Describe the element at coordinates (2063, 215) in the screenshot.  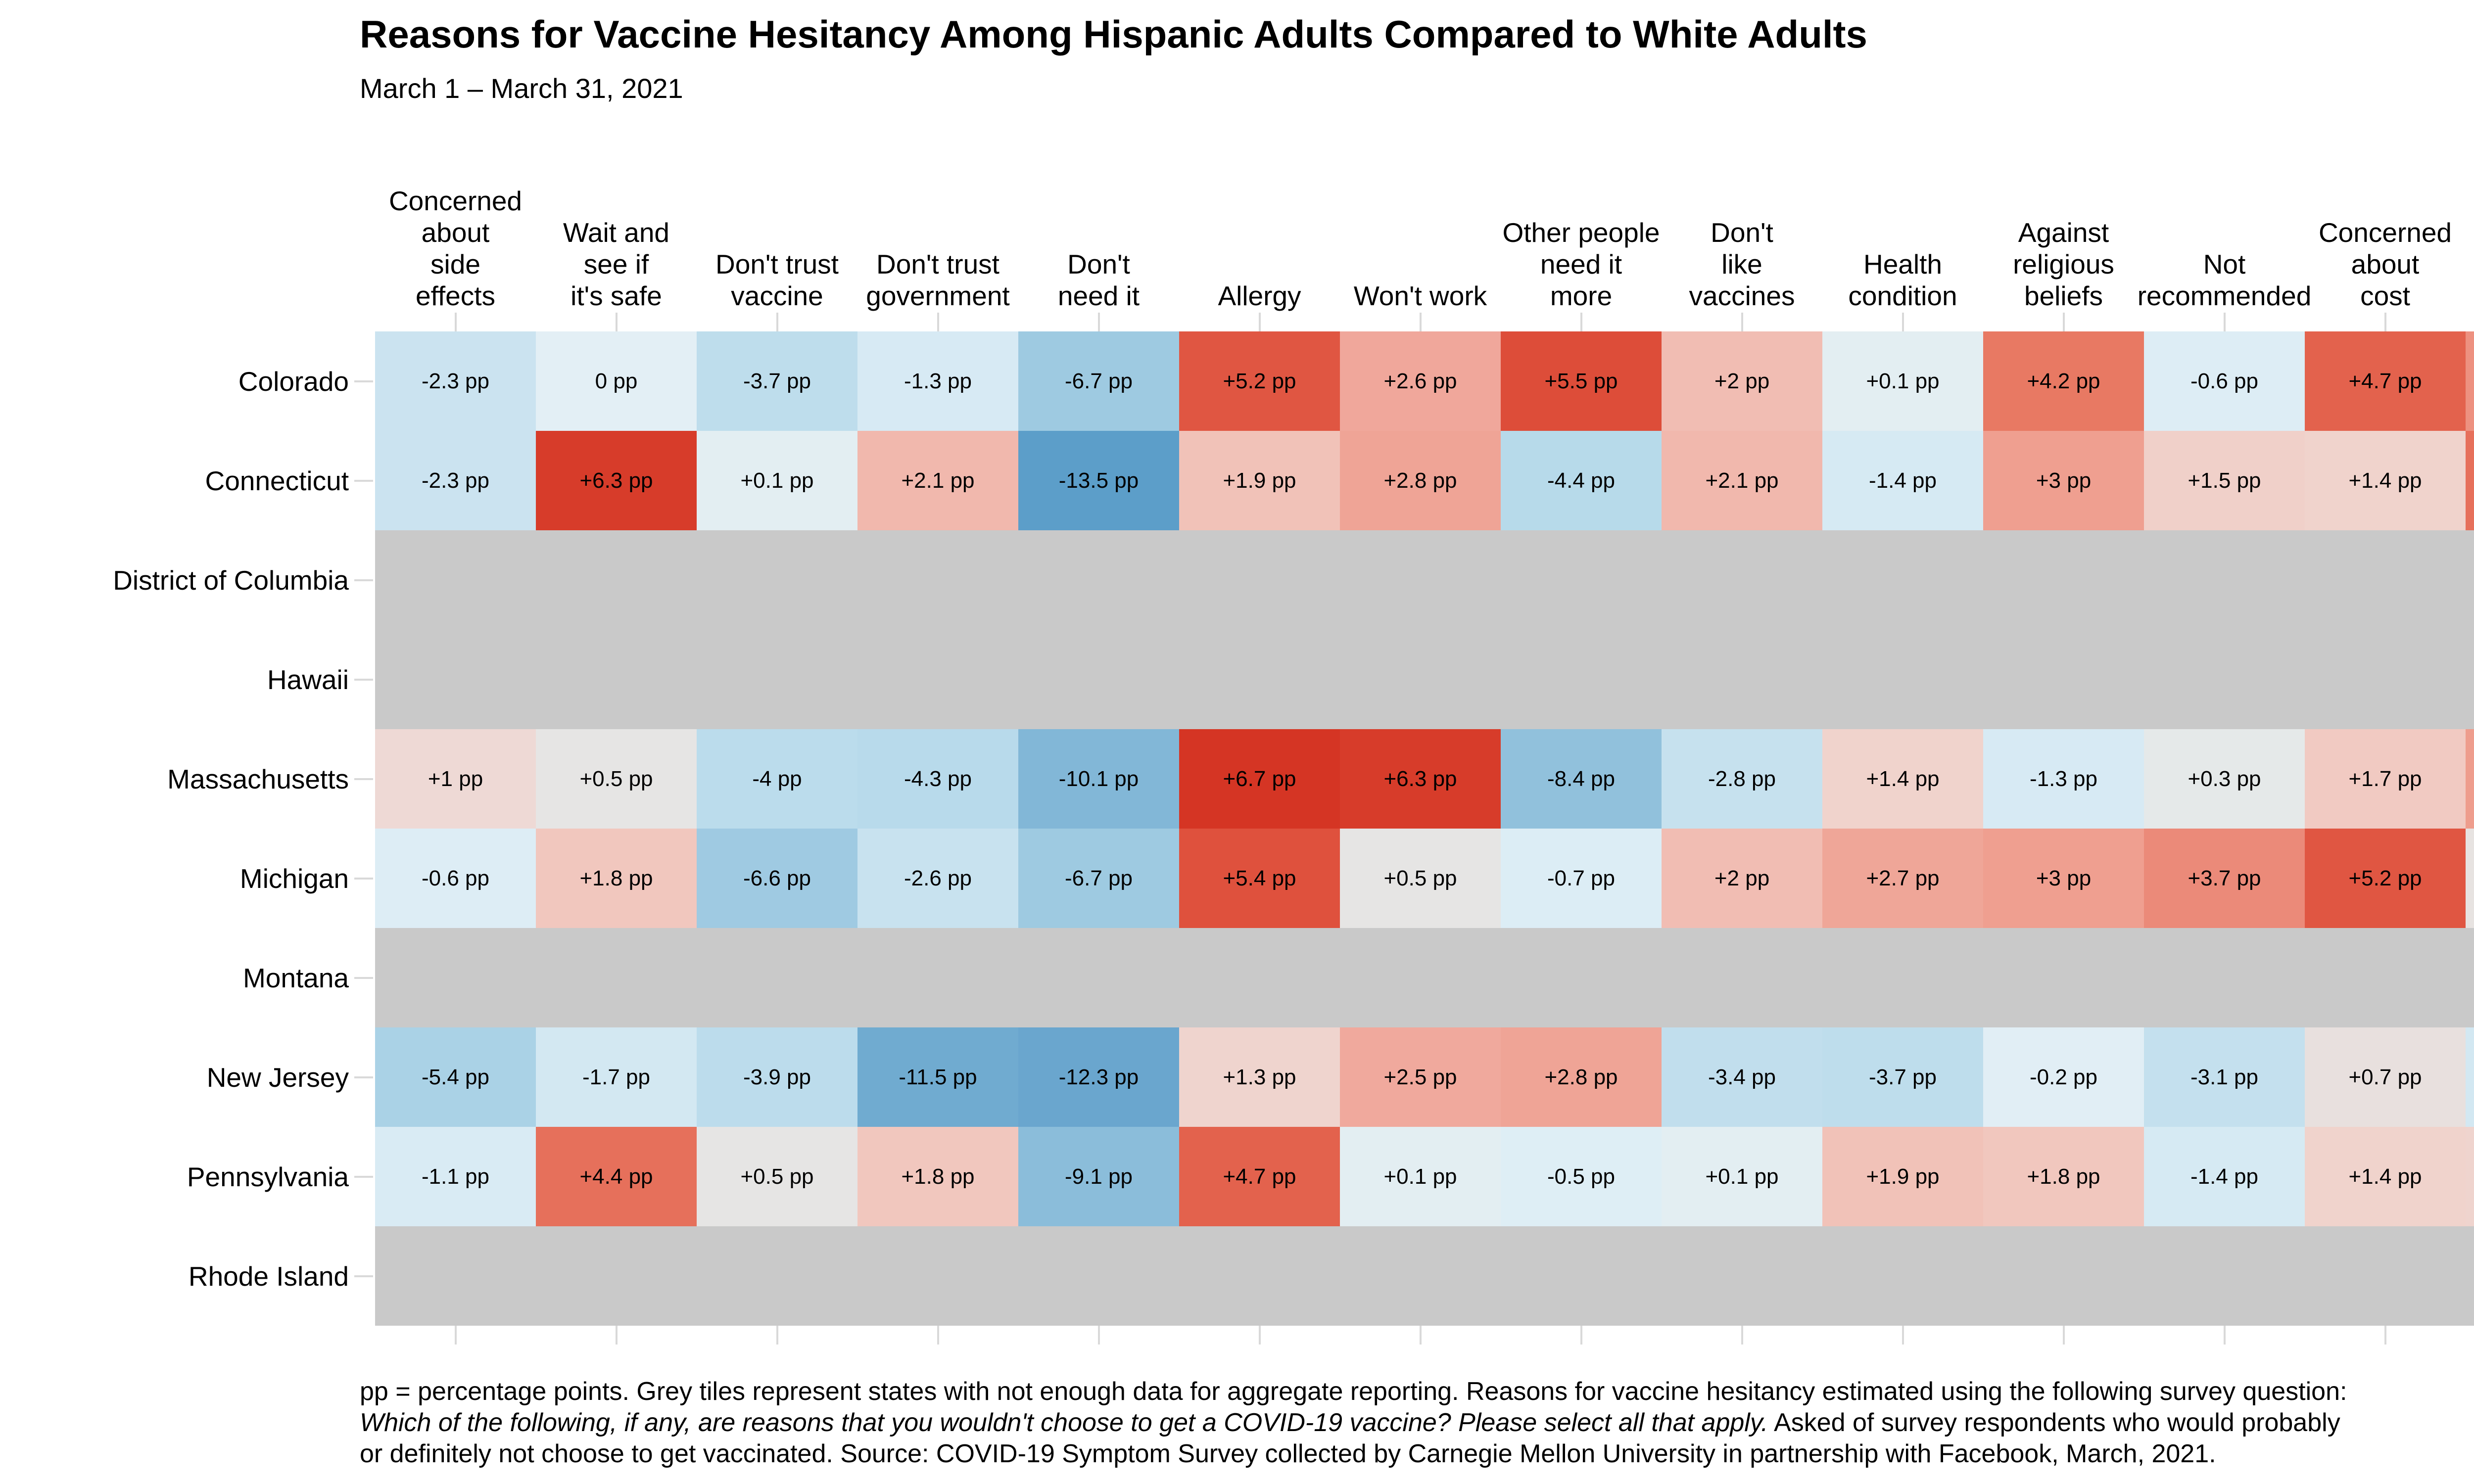
I see `col-header-11: Against religious beliefs` at that location.